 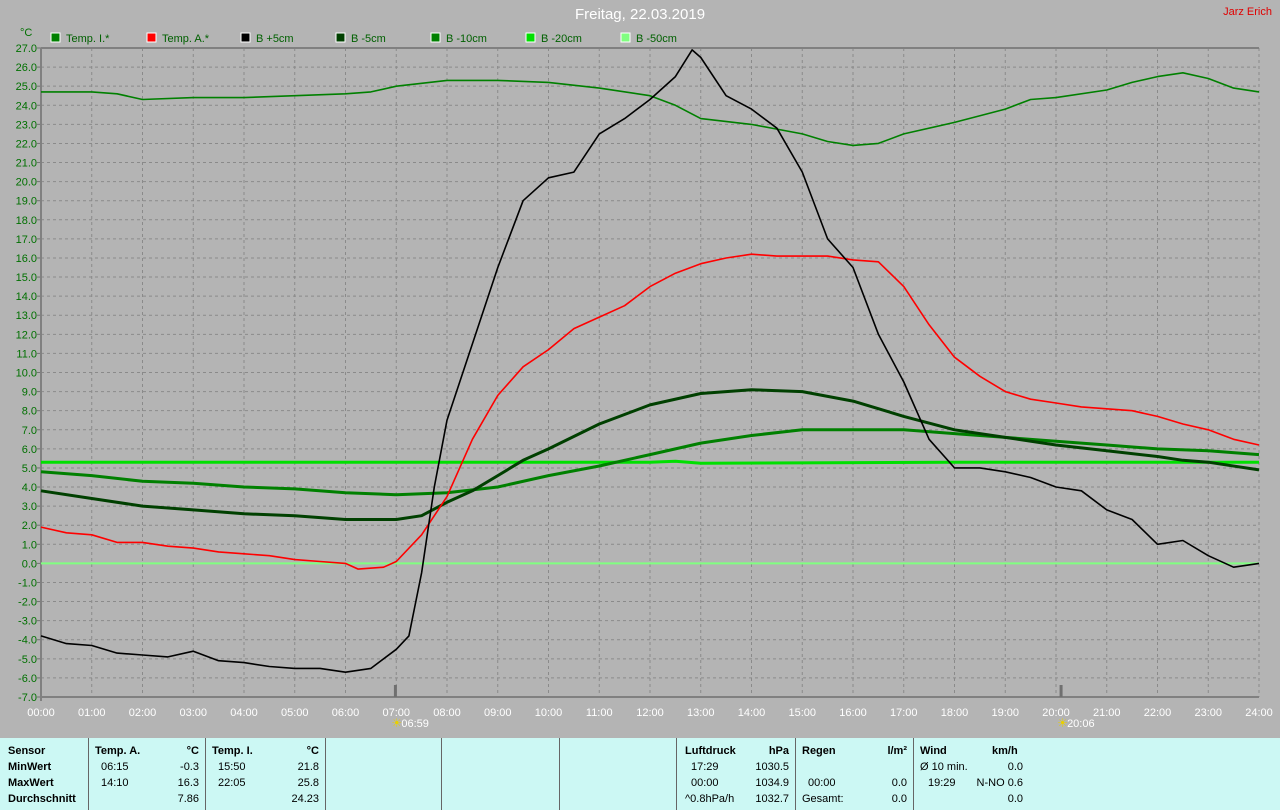 What do you see at coordinates (26, 259) in the screenshot?
I see `y-tick-label: 16.0` at bounding box center [26, 259].